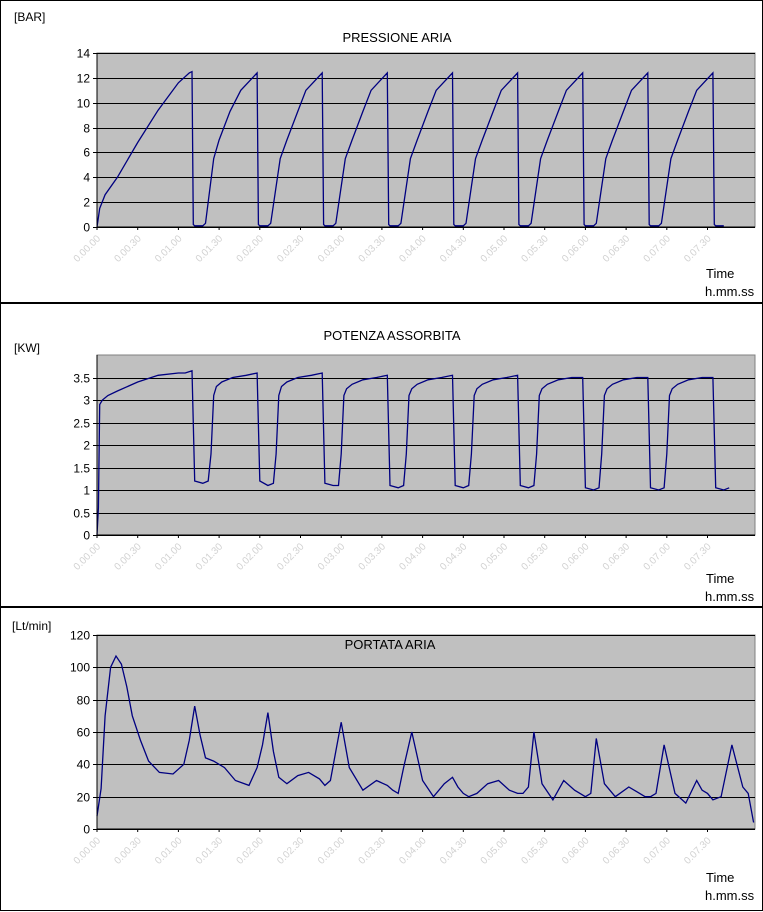 The height and width of the screenshot is (912, 763). Describe the element at coordinates (84, 54) in the screenshot. I see `y-tick-label: 14` at that location.